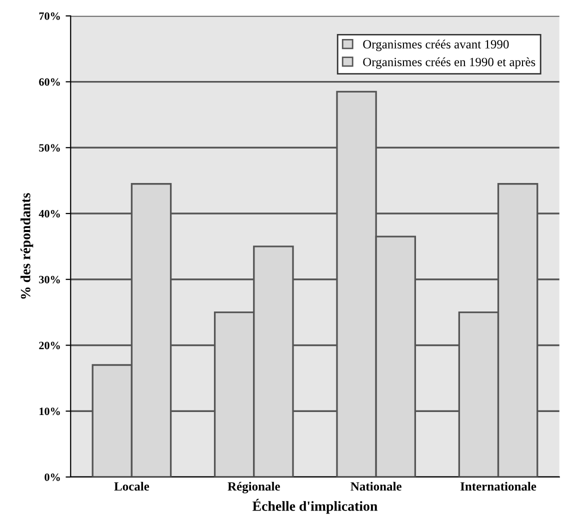 This screenshot has height=530, width=565. I want to click on y-tick-label: 10%, so click(50, 412).